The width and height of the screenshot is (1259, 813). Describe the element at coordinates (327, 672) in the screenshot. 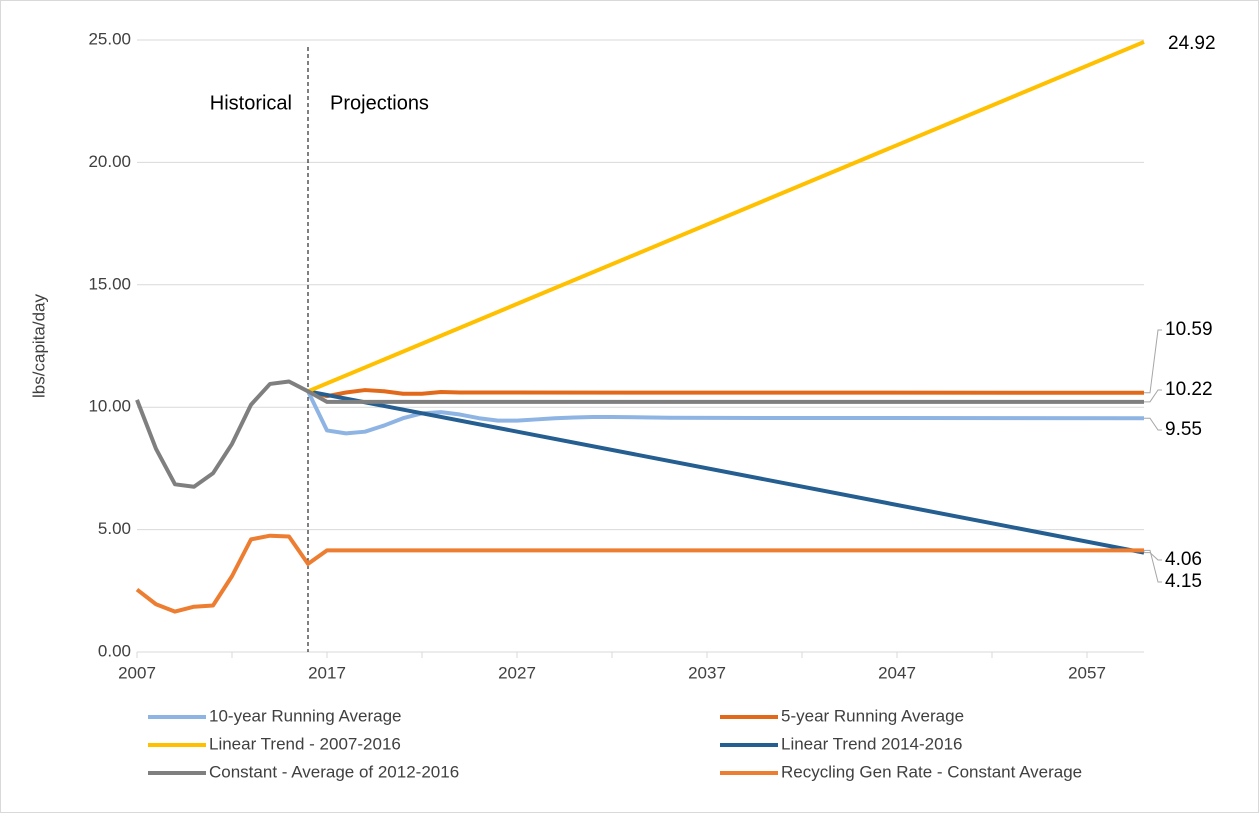

I see `x-tick-label: 2017` at that location.